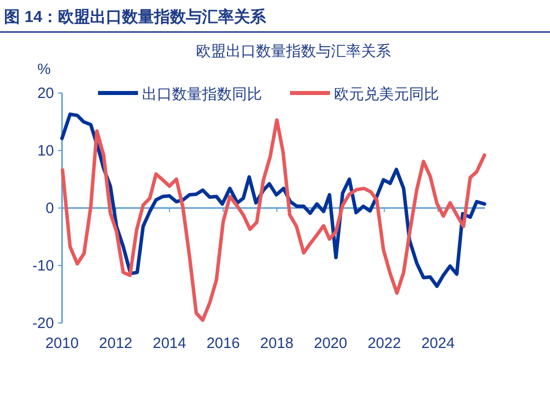 The height and width of the screenshot is (394, 550). Describe the element at coordinates (50, 208) in the screenshot. I see `y-tick-label: 0` at that location.